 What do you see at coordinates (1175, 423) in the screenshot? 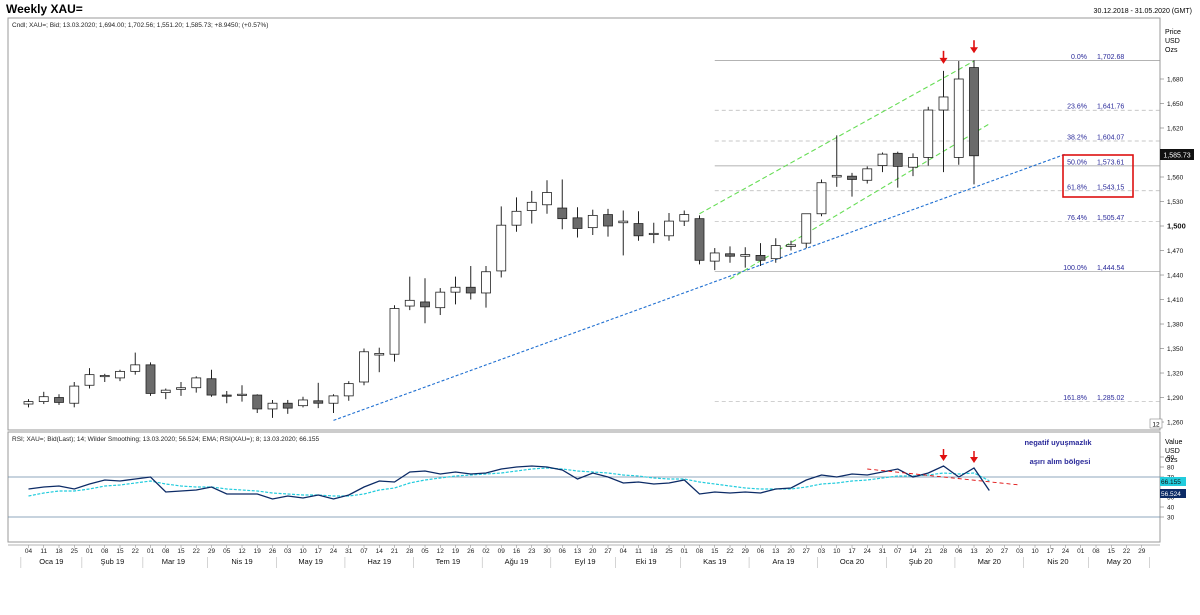
I see `price-tick-label: 1,260` at bounding box center [1175, 423].